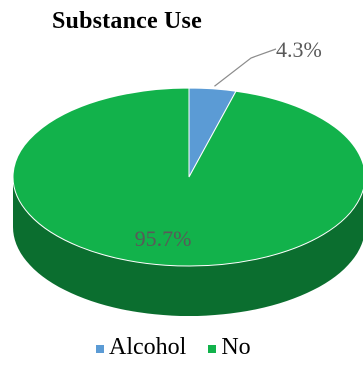 The width and height of the screenshot is (363, 365). I want to click on data-label-no: 95.7%, so click(163, 238).